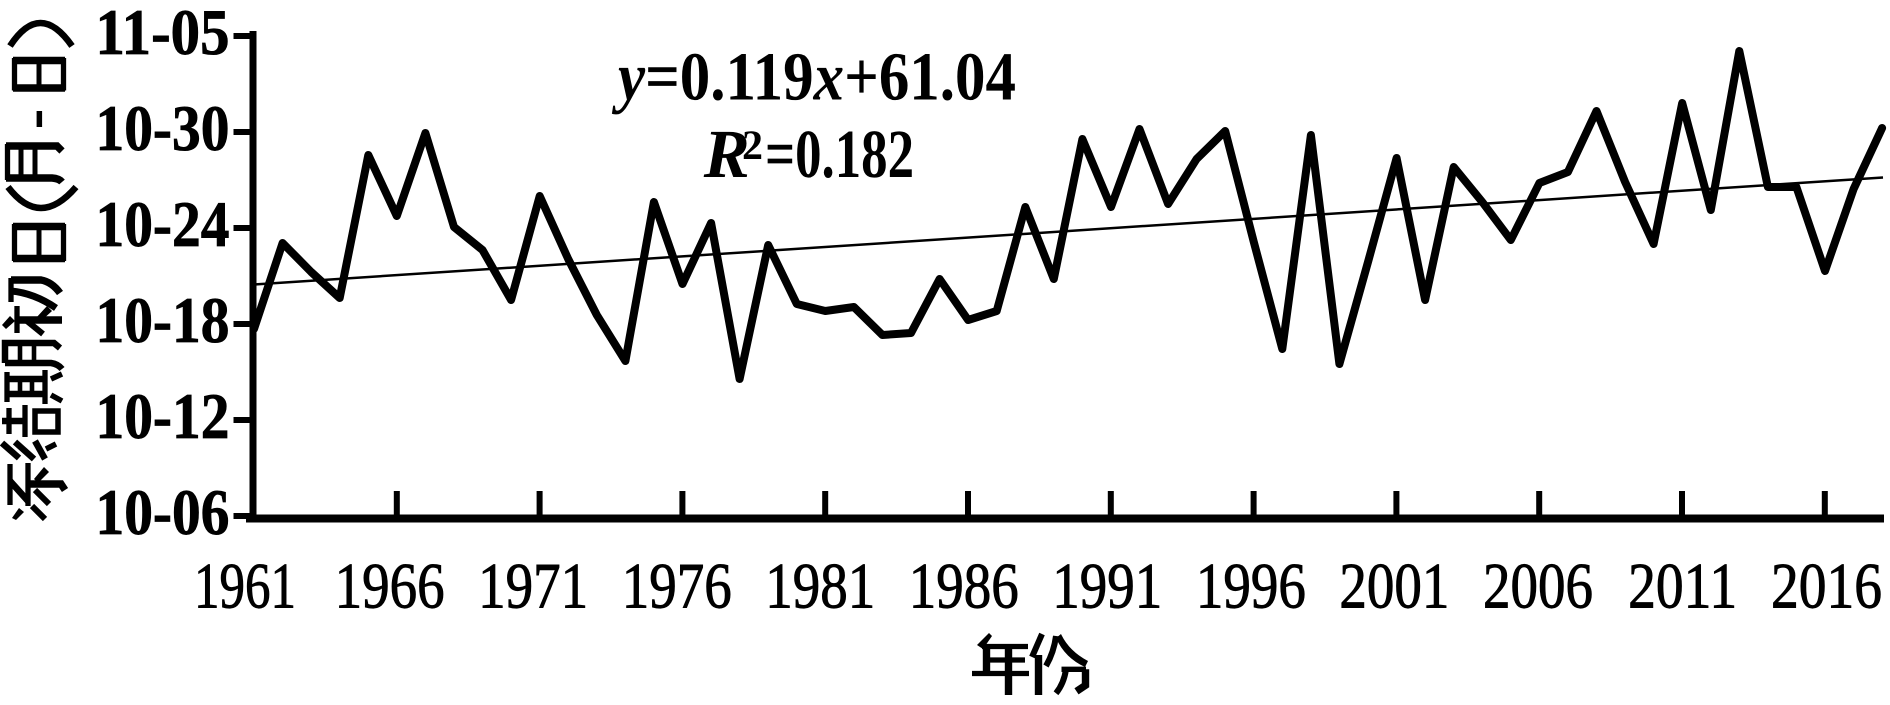 This screenshot has height=705, width=1890. I want to click on svg-text: 1966, so click(390, 587).